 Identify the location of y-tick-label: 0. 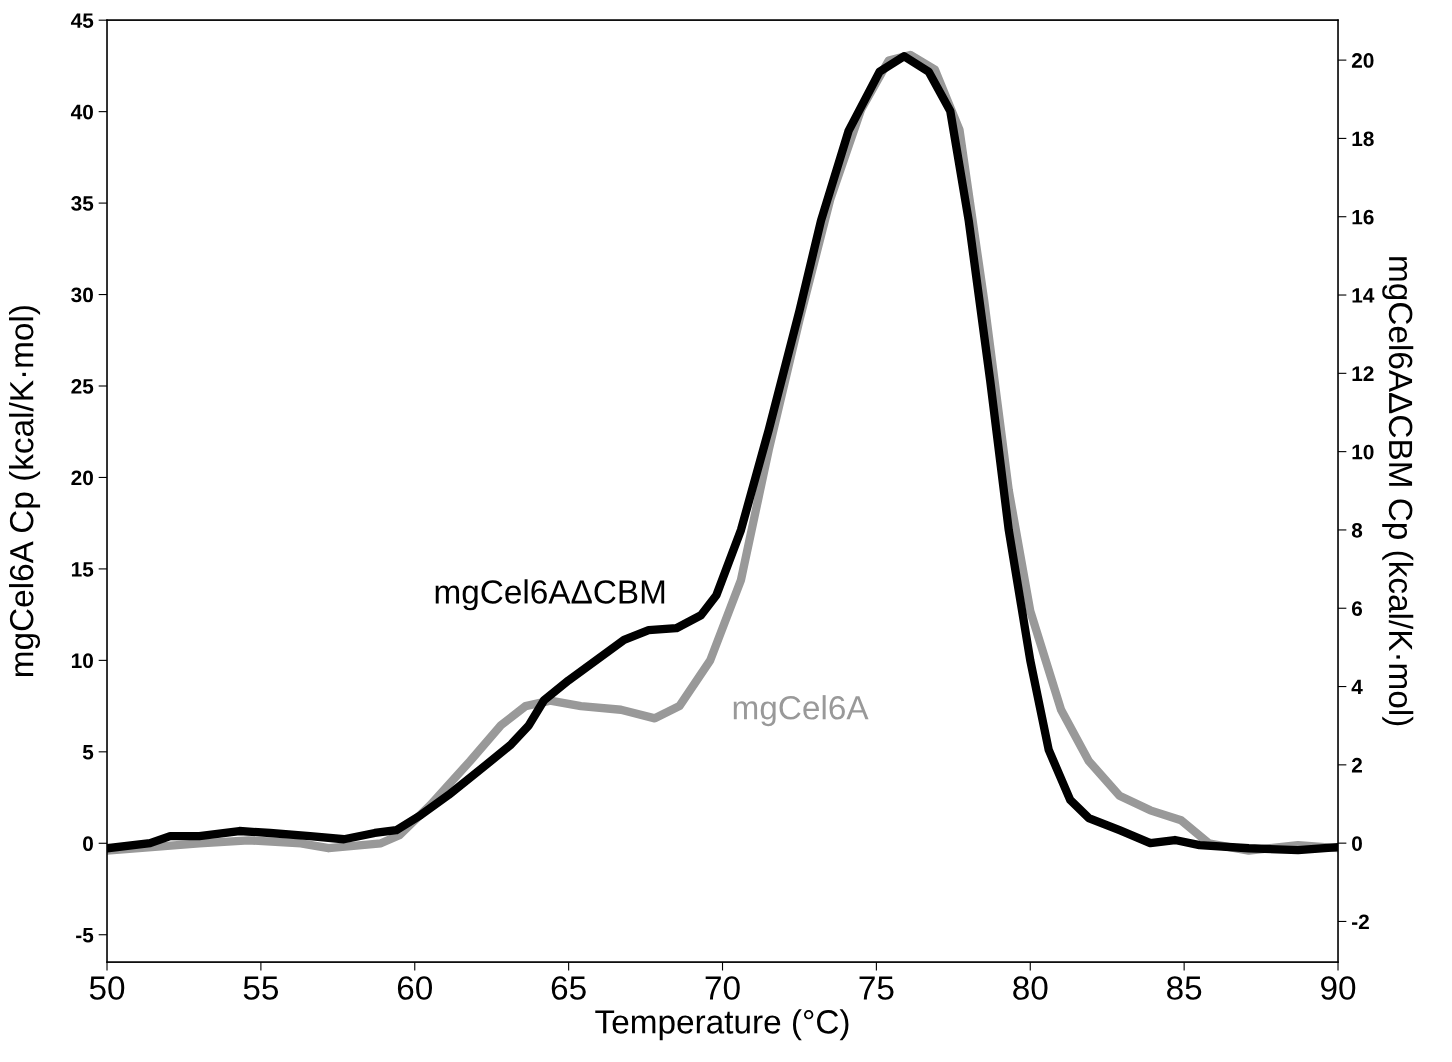
(88, 844).